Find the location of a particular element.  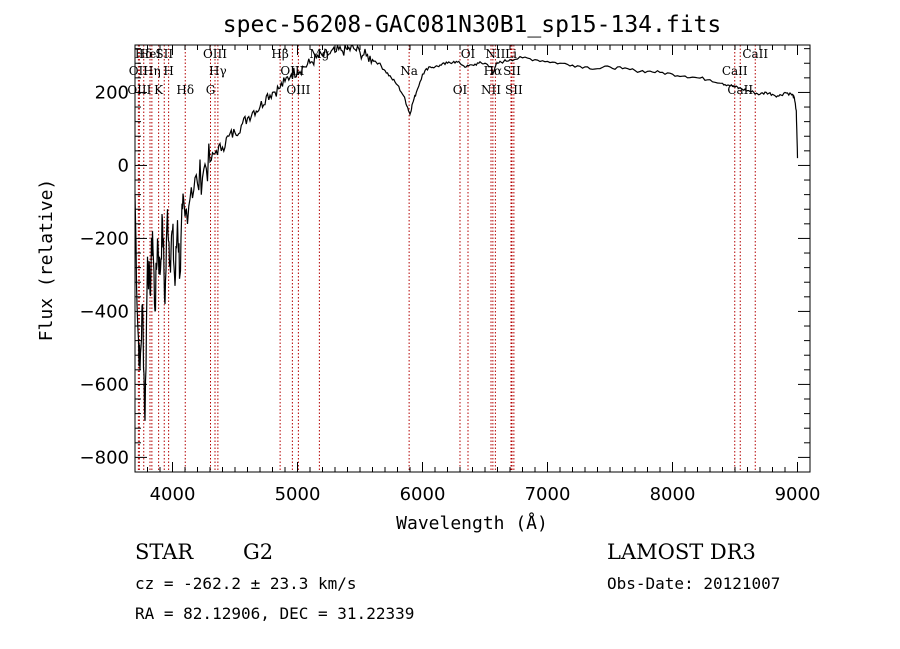

line-label: Li is located at coordinates (511, 54).